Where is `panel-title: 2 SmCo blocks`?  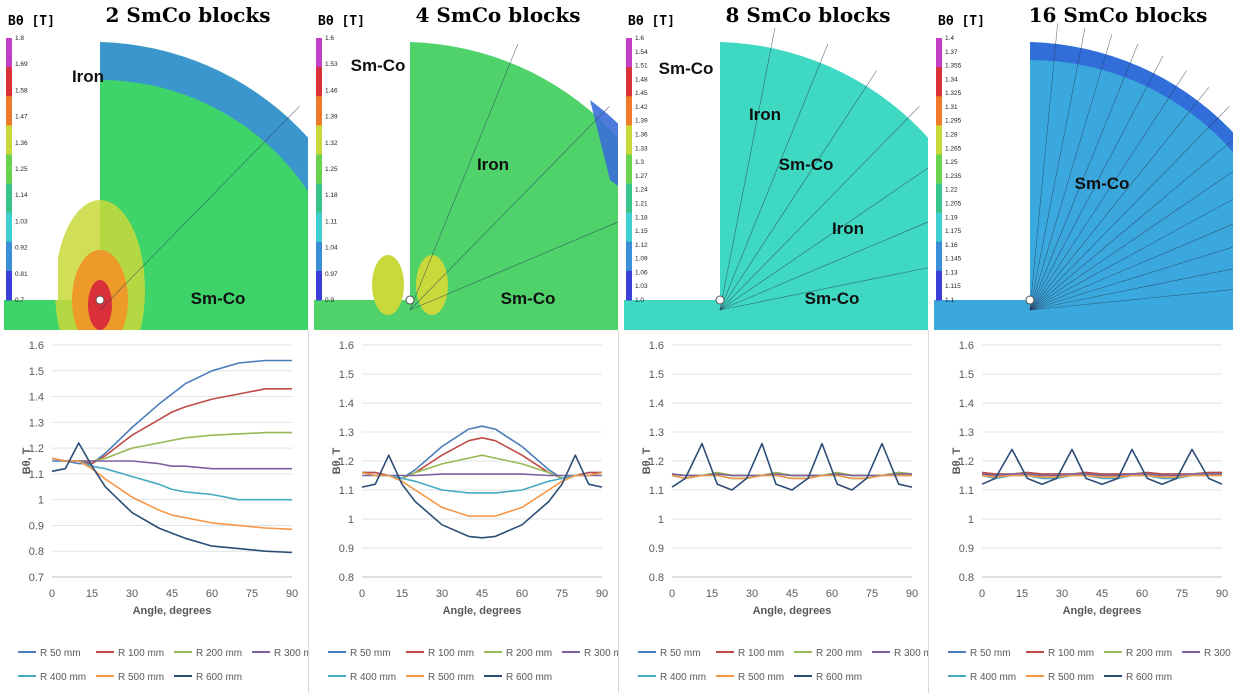
panel-title: 2 SmCo blocks is located at coordinates (188, 15).